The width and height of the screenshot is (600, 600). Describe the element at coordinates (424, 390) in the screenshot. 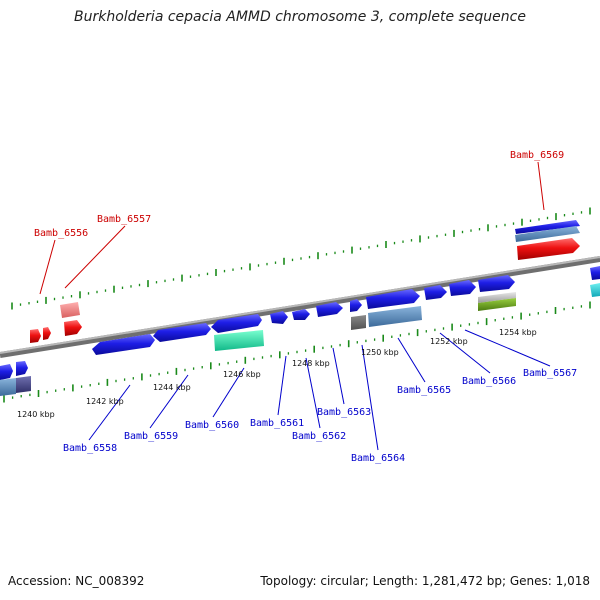

I see `gene-label: Bamb_6565` at that location.